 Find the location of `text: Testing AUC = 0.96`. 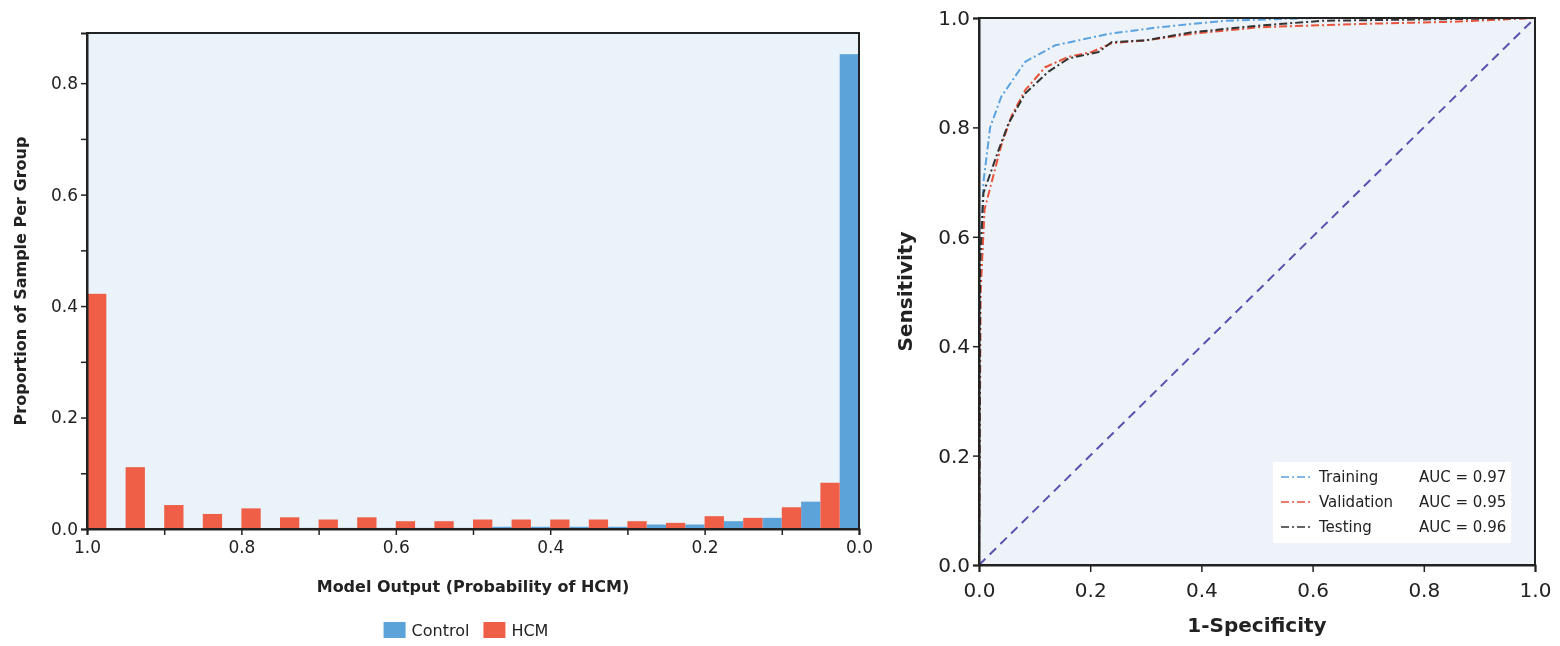

text: Testing AUC = 0.96 is located at coordinates (1413, 527).